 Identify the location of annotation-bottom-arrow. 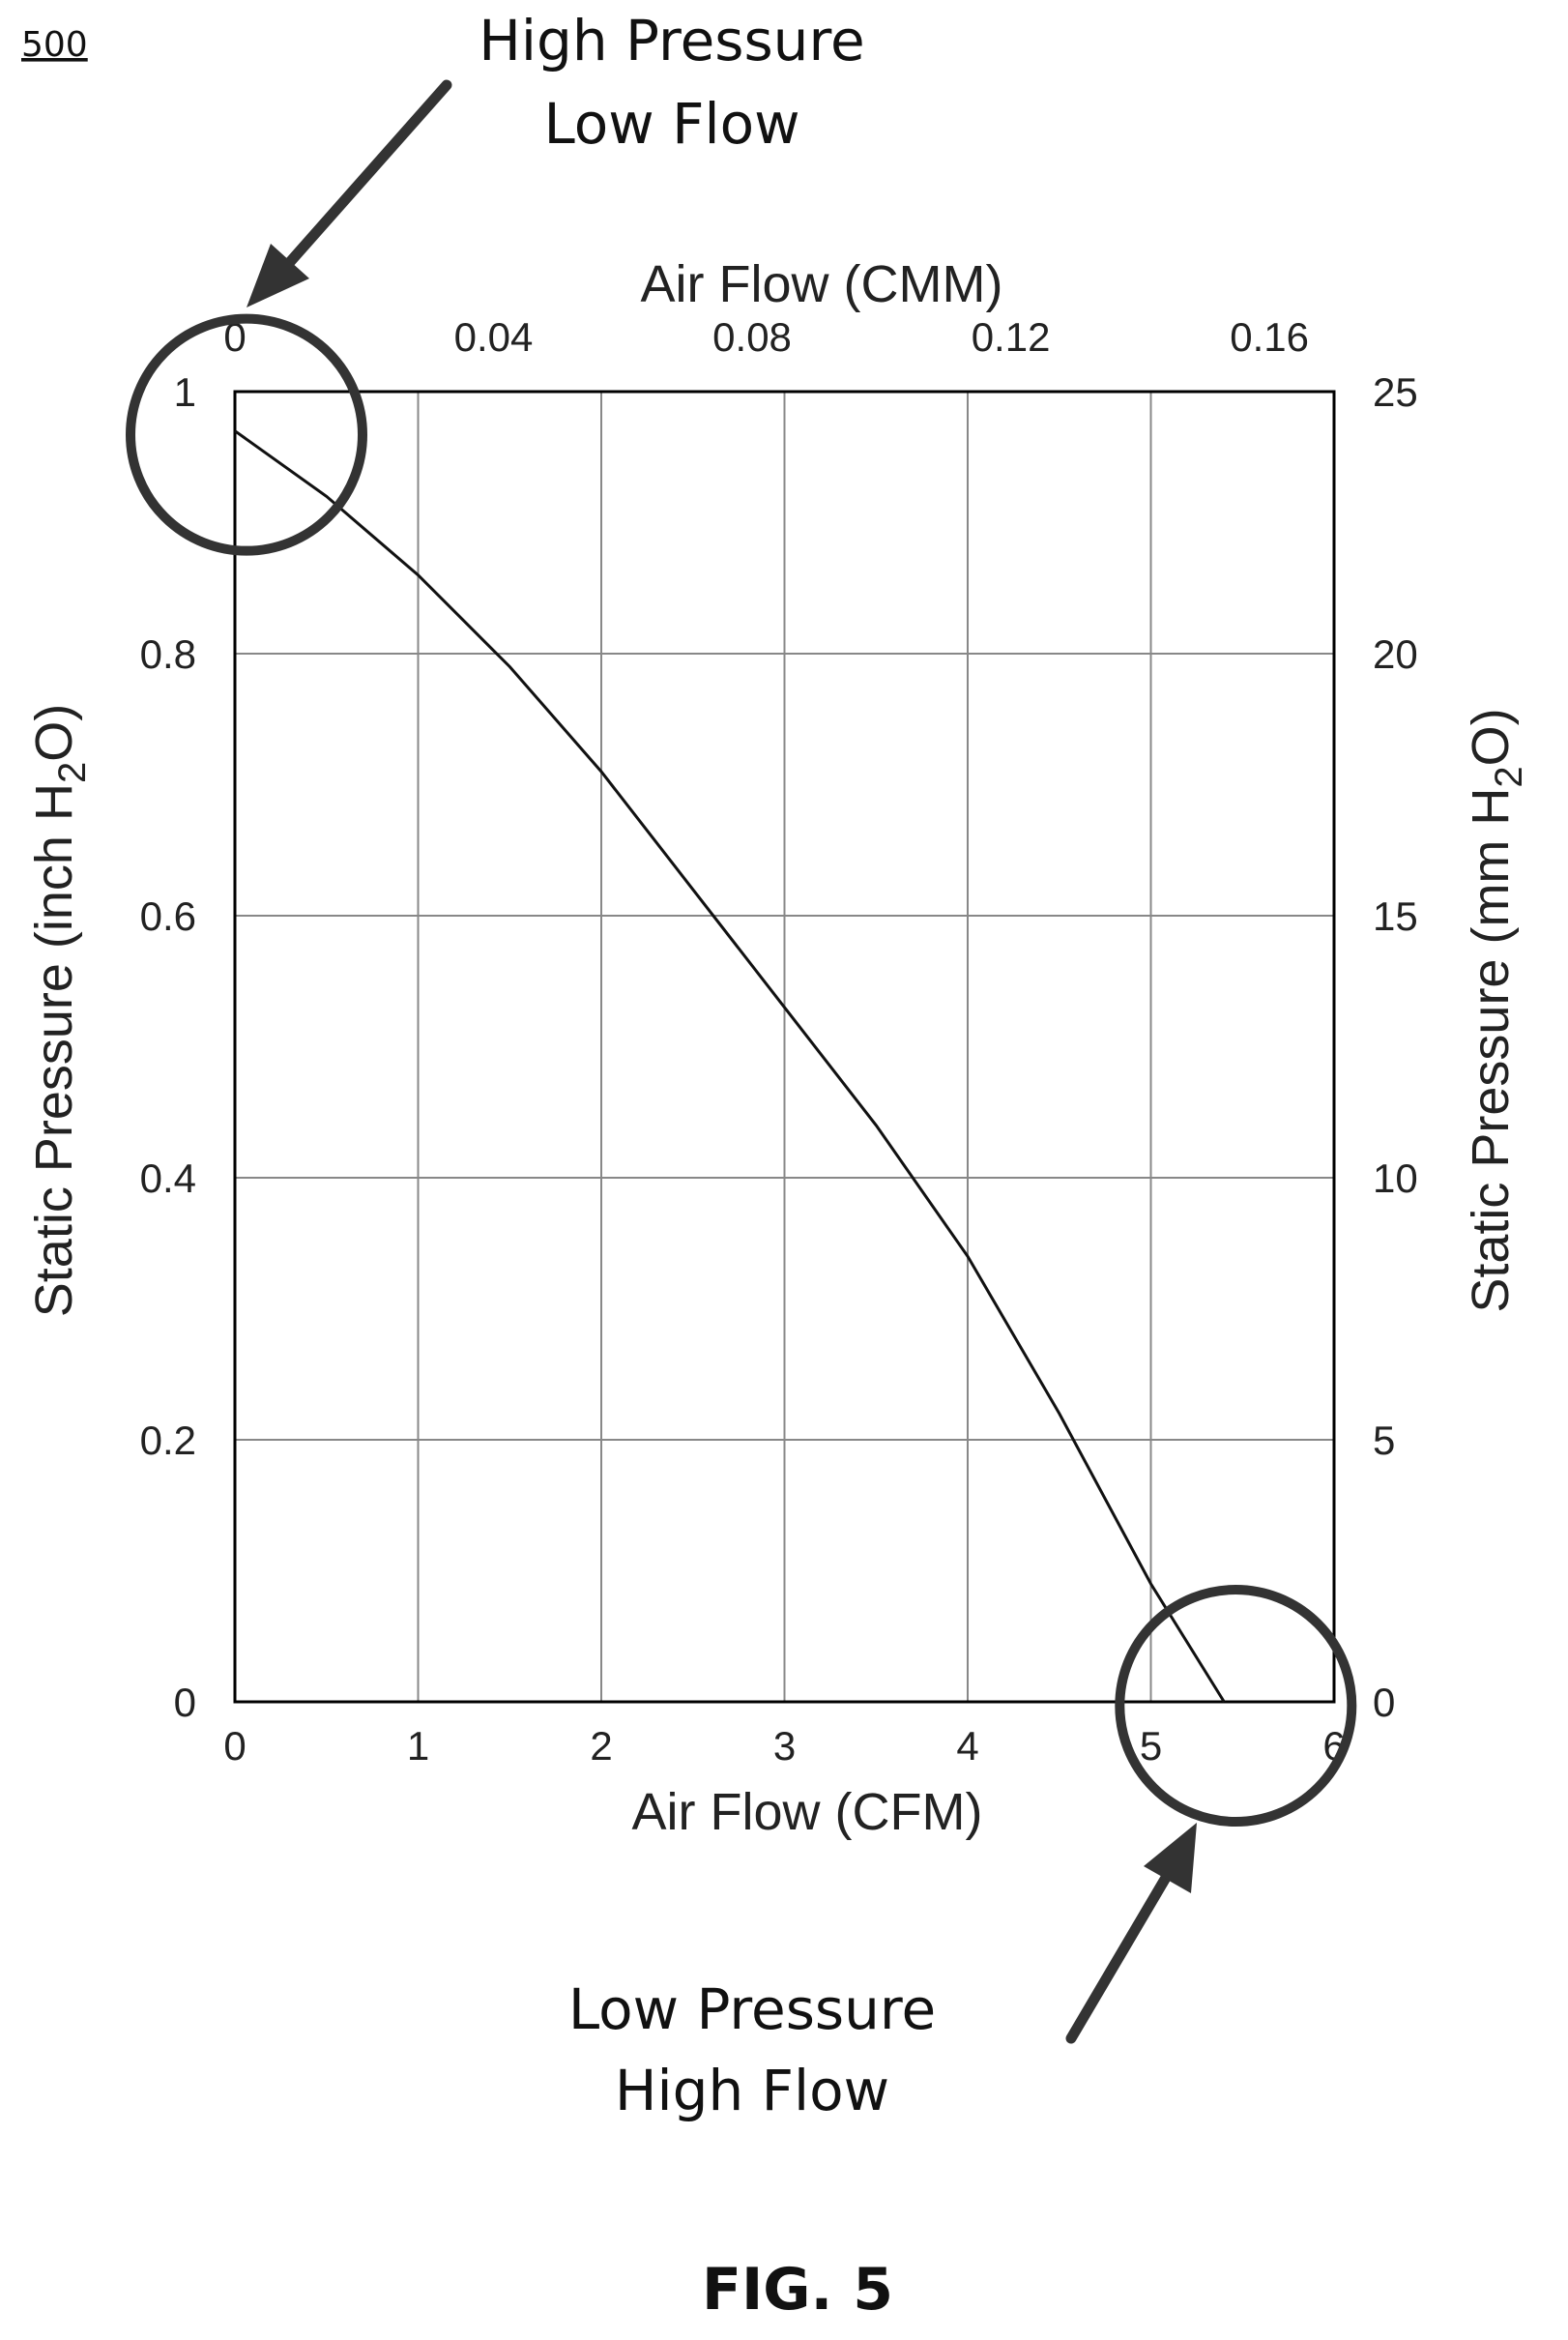
(1131, 1933).